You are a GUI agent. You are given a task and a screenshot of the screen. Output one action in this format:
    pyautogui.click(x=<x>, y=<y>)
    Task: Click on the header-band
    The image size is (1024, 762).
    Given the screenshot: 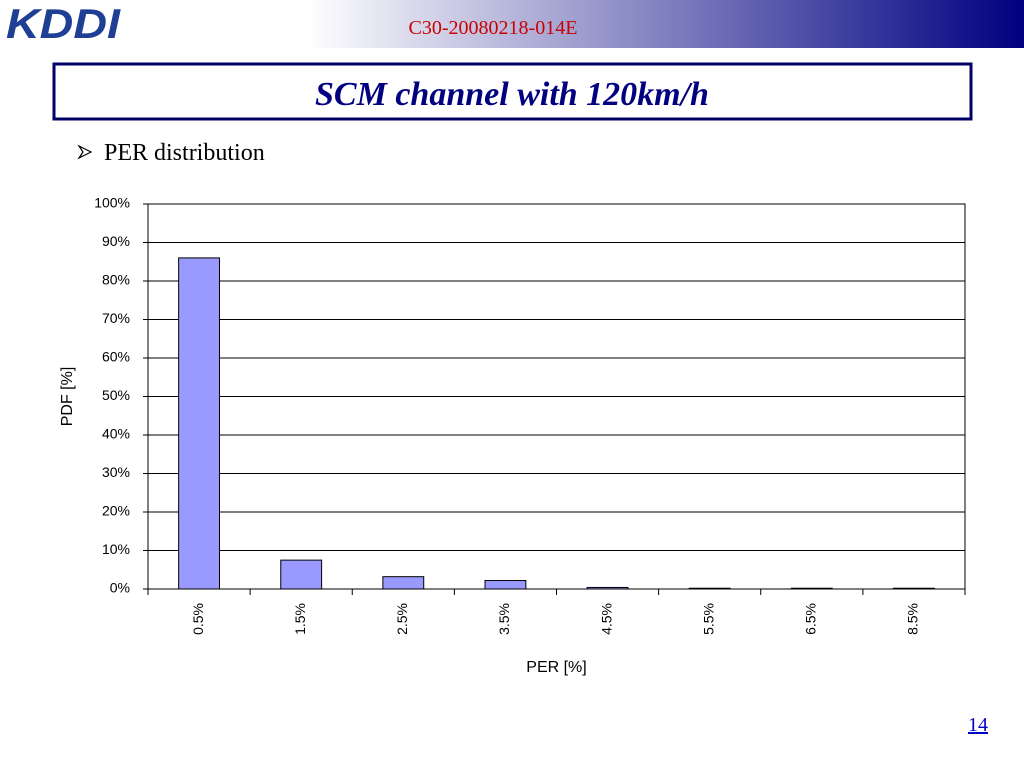 What is the action you would take?
    pyautogui.click(x=512, y=24)
    